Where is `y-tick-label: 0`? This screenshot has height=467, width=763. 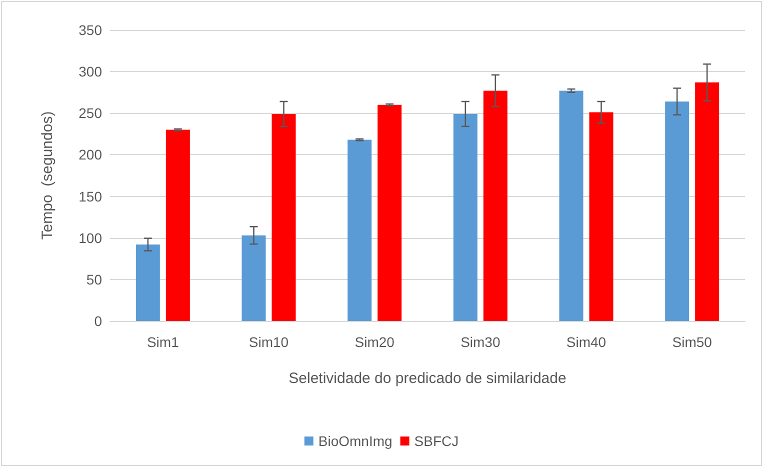
y-tick-label: 0 is located at coordinates (98, 321).